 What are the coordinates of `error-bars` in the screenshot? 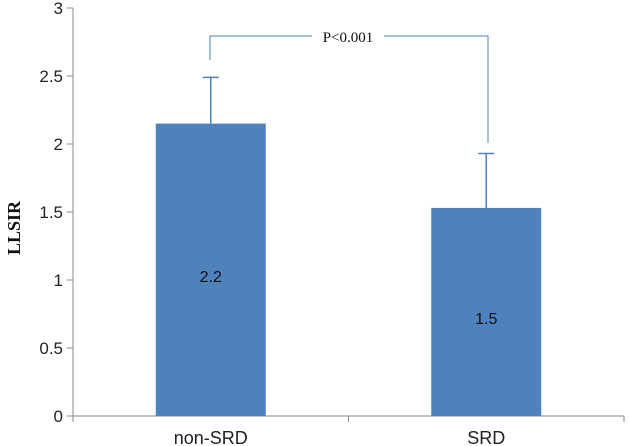 It's located at (348, 142).